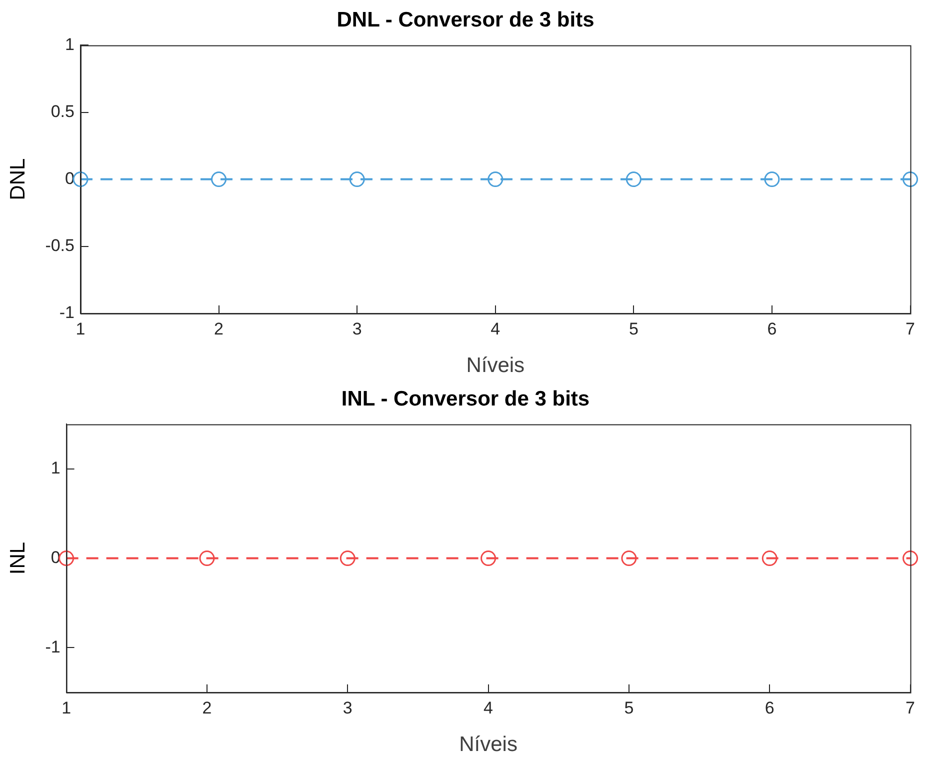 The height and width of the screenshot is (758, 929). What do you see at coordinates (18, 179) in the screenshot?
I see `y-axis-title: DNL` at bounding box center [18, 179].